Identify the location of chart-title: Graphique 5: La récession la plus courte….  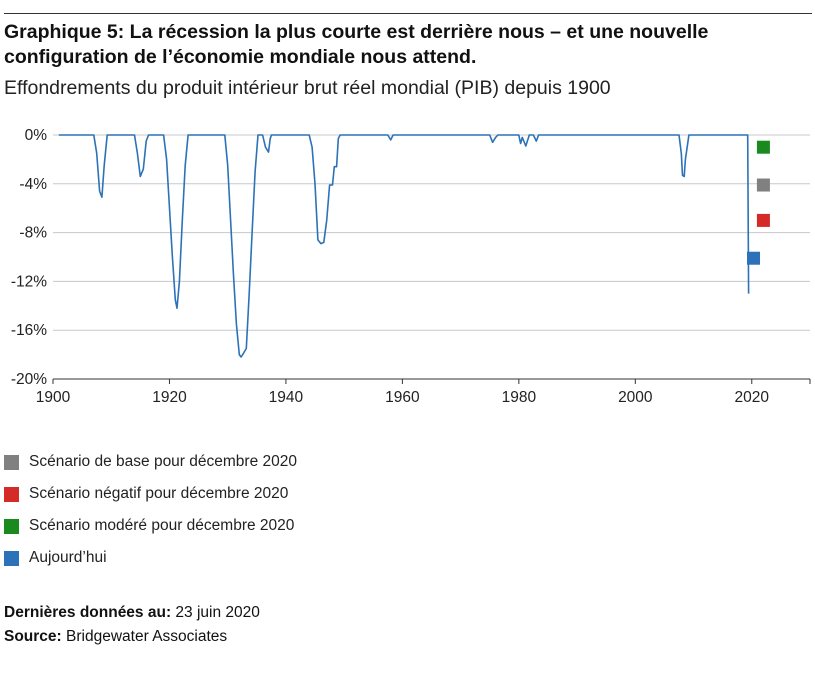
(356, 44).